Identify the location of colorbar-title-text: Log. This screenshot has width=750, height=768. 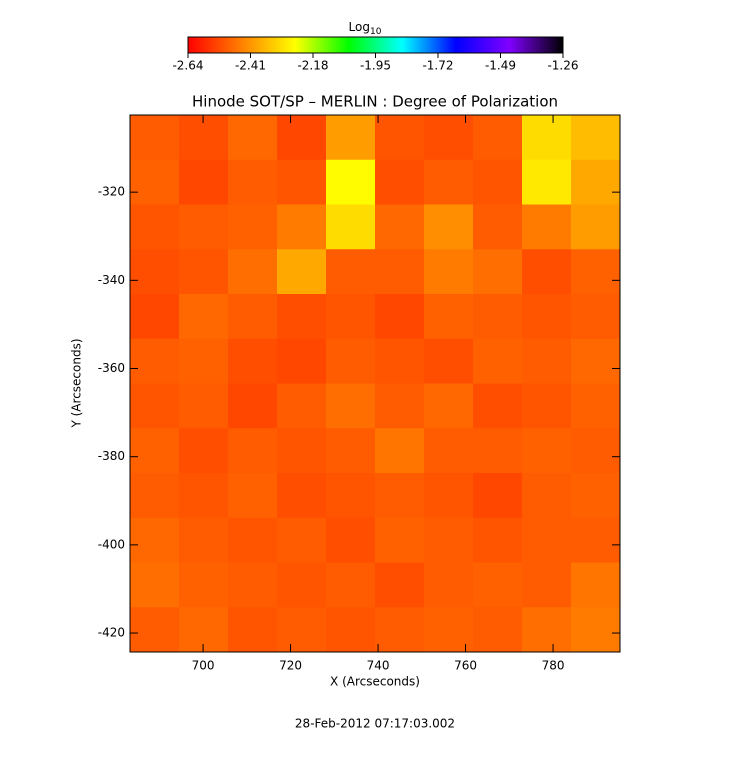
(359, 27).